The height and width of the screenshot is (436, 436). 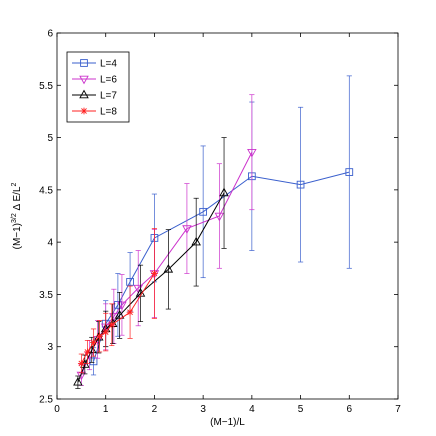 What do you see at coordinates (301, 409) in the screenshot?
I see `x-tick-label: 5` at bounding box center [301, 409].